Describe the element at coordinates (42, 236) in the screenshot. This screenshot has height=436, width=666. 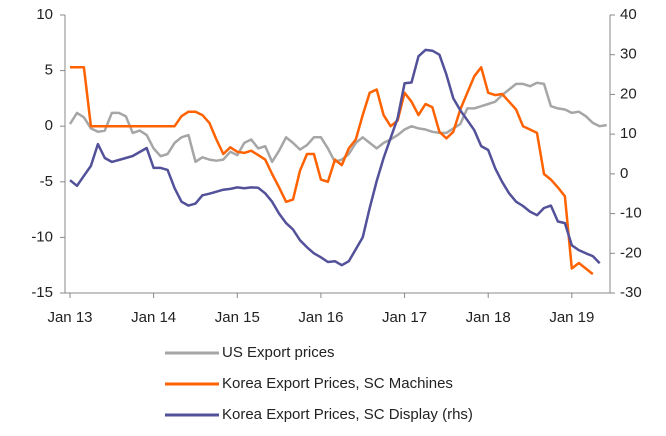
I see `y-tick-label: -10` at that location.